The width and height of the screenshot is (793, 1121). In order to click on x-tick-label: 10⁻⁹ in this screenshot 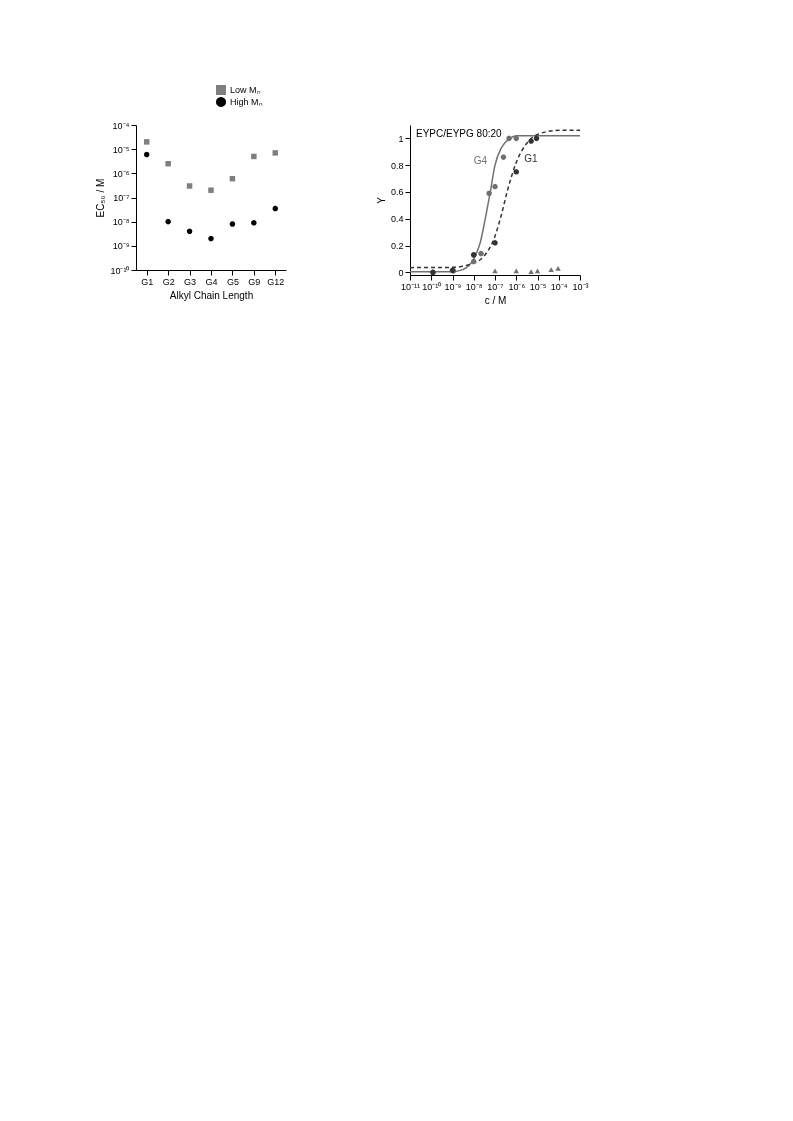, I will do `click(453, 286)`.